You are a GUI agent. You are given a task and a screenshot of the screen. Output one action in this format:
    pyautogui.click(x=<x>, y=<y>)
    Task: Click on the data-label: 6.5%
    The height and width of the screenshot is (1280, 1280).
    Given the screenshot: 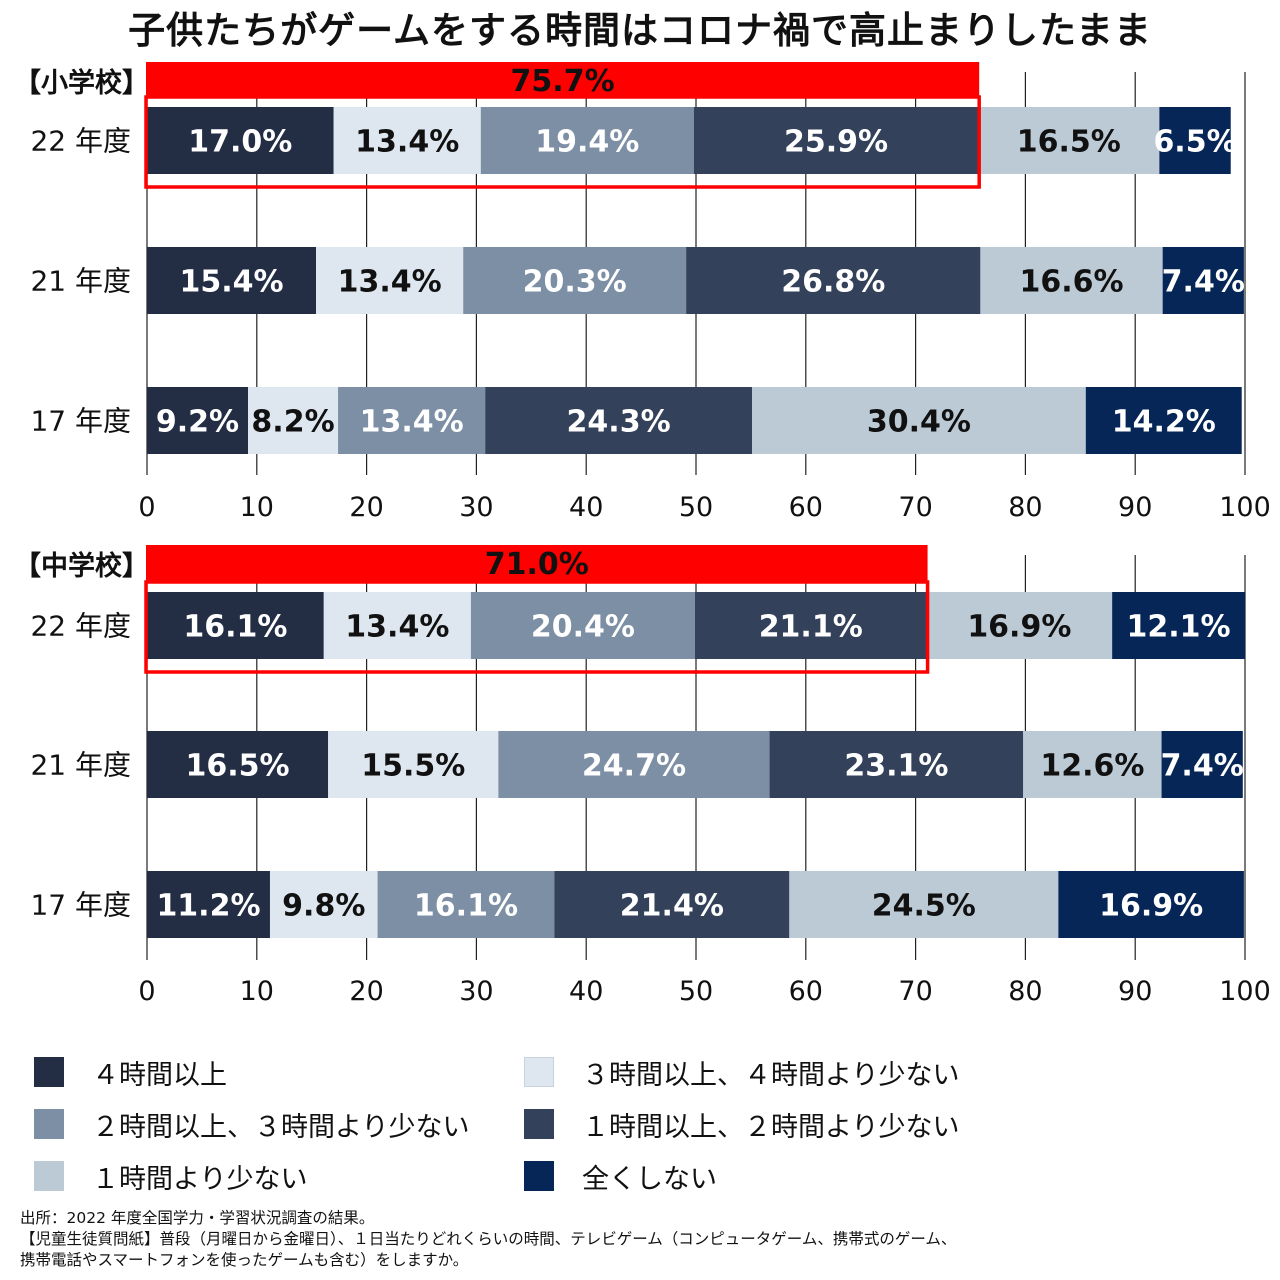 What is the action you would take?
    pyautogui.click(x=1194, y=142)
    